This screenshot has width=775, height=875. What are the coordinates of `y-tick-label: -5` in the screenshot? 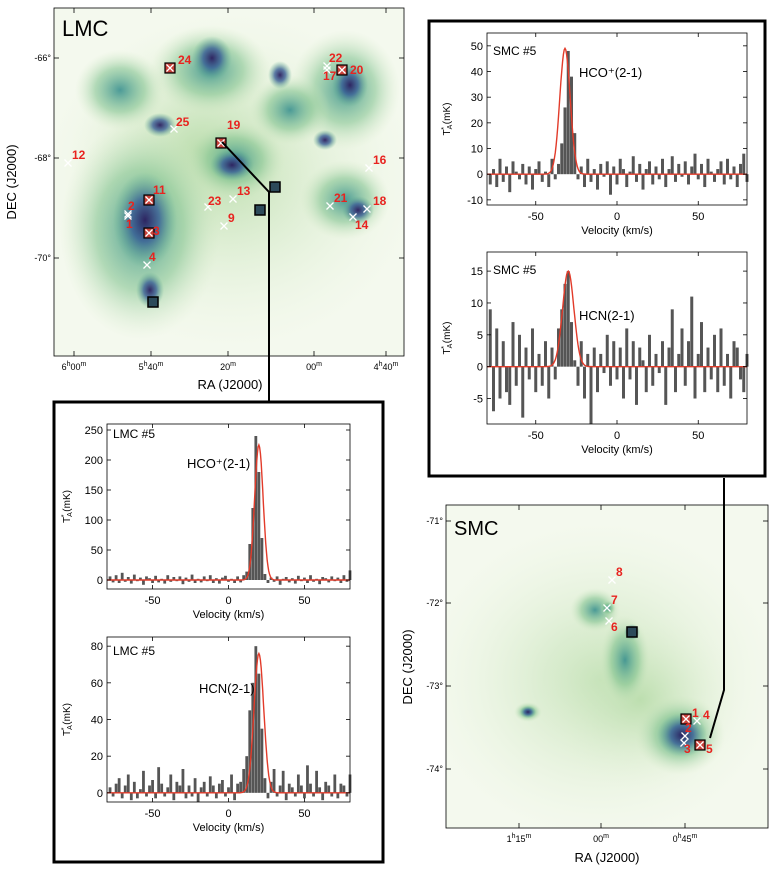 It's located at (478, 400).